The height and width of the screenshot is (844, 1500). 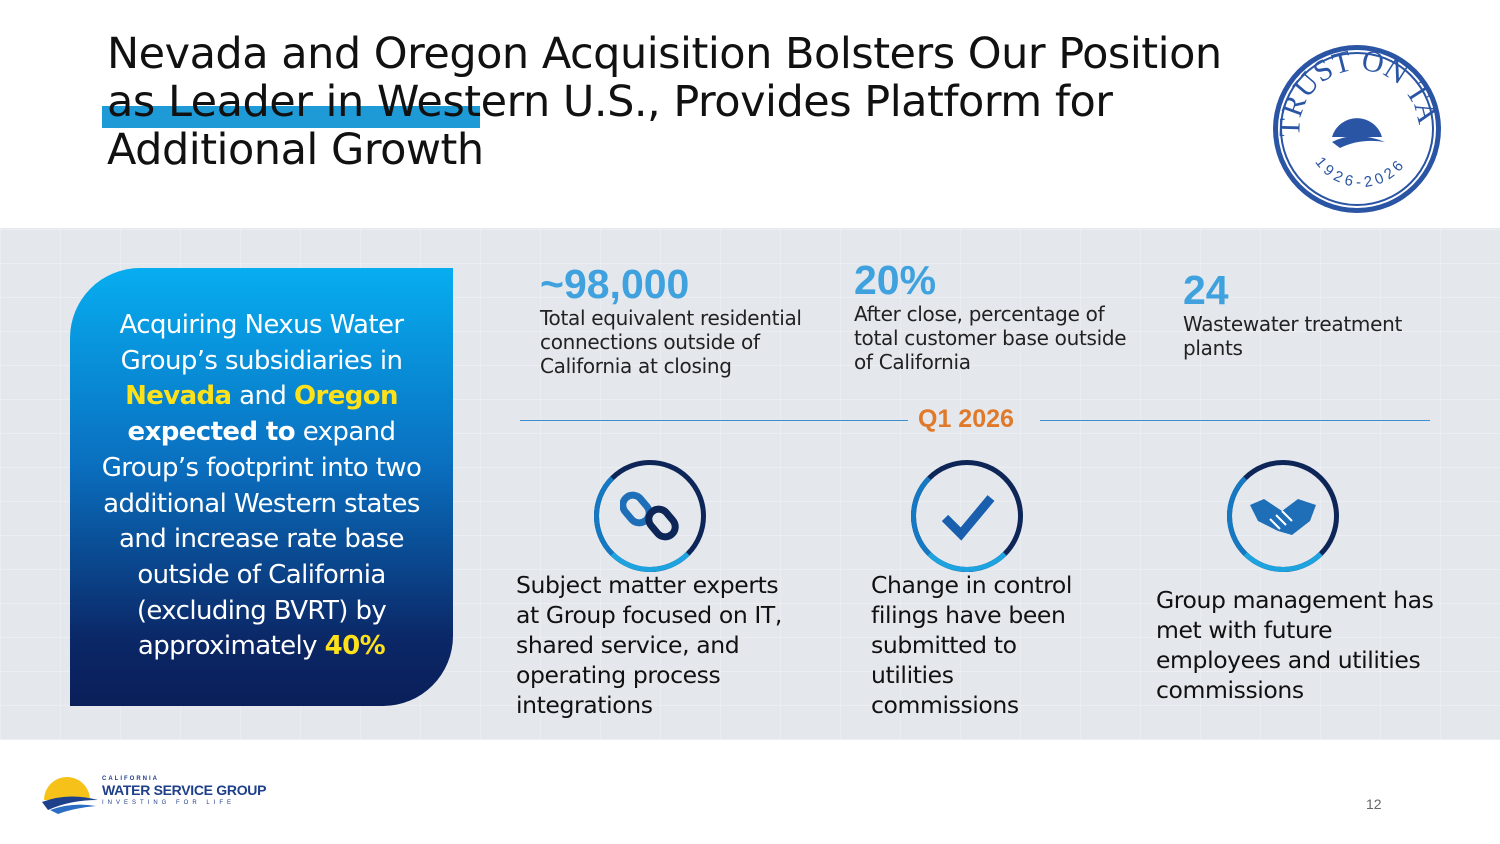 I want to click on stat-description: Wastewater treatment plants, so click(x=1292, y=336).